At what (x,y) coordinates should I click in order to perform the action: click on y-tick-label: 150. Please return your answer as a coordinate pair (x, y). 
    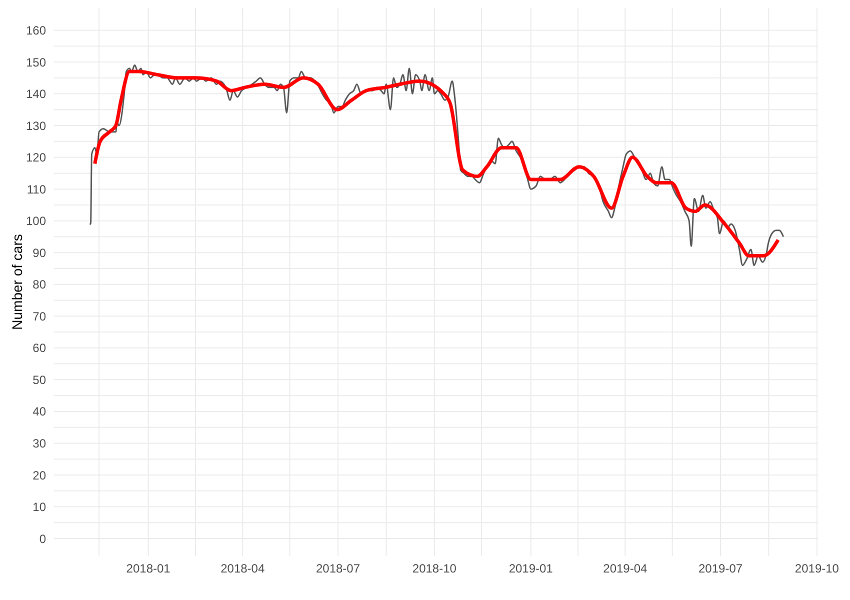
    Looking at the image, I should click on (36, 62).